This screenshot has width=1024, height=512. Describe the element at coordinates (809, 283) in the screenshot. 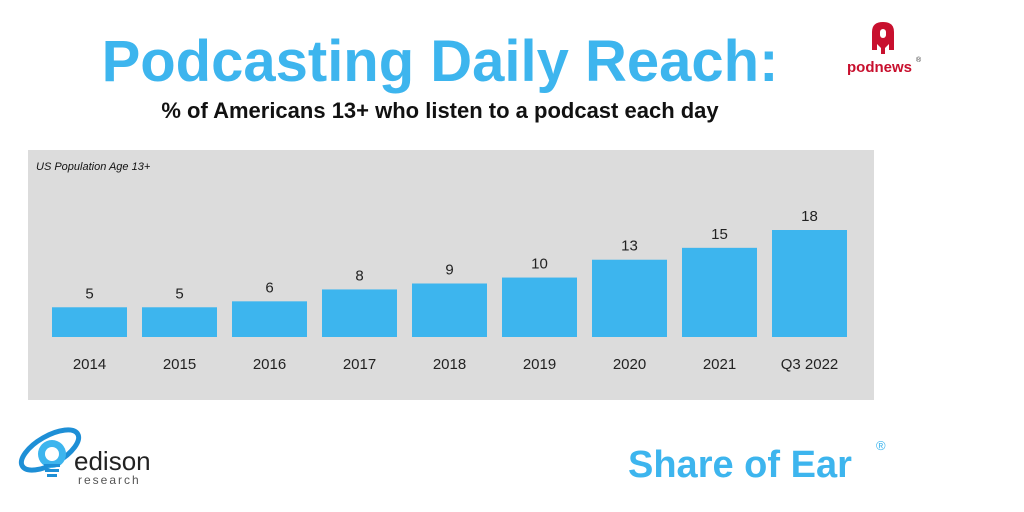

I see `bar-q3-2022` at that location.